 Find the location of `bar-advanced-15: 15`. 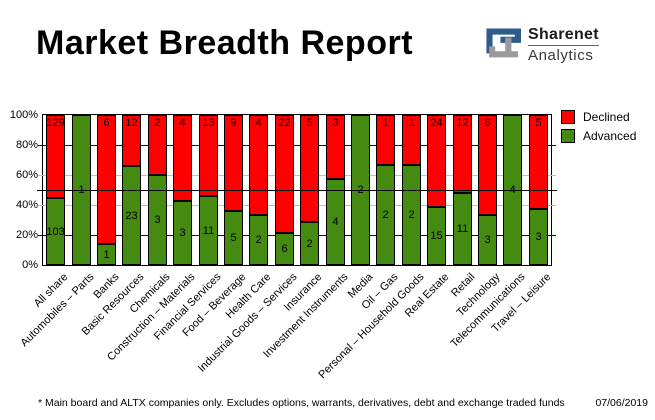

bar-advanced-15: 15 is located at coordinates (436, 236).